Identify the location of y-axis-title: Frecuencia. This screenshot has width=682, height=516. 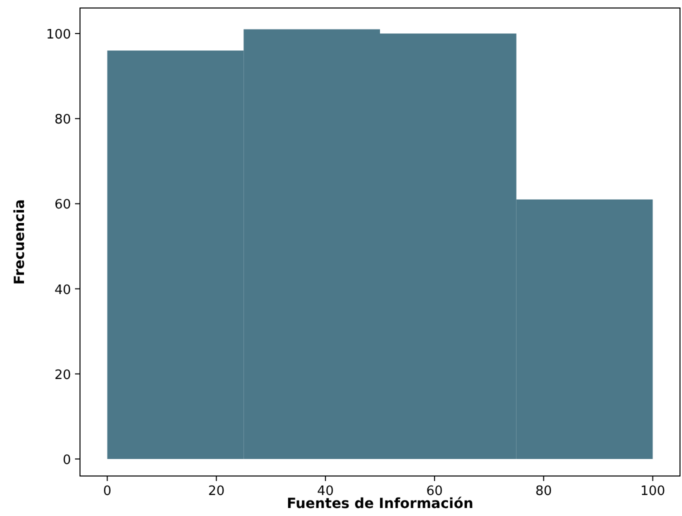
(20, 242).